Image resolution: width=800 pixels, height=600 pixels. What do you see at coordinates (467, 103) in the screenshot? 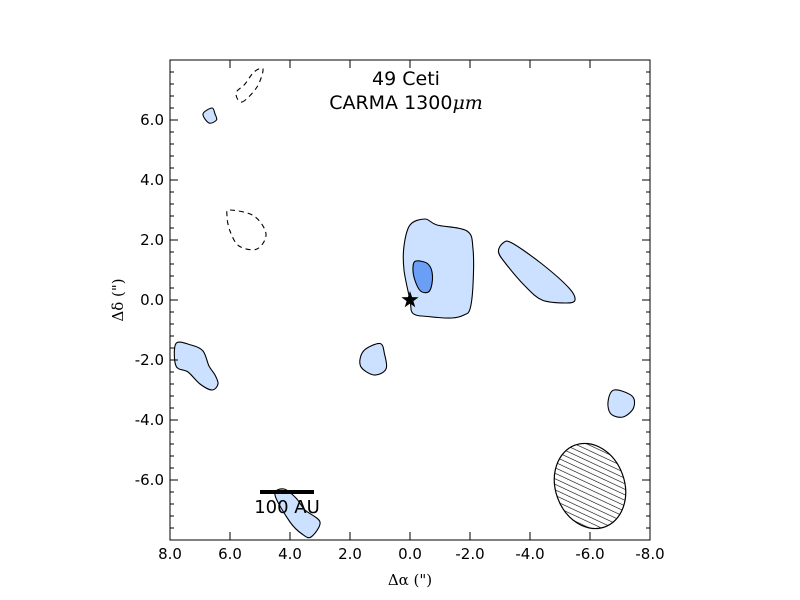
I see `title-unit: μm` at bounding box center [467, 103].